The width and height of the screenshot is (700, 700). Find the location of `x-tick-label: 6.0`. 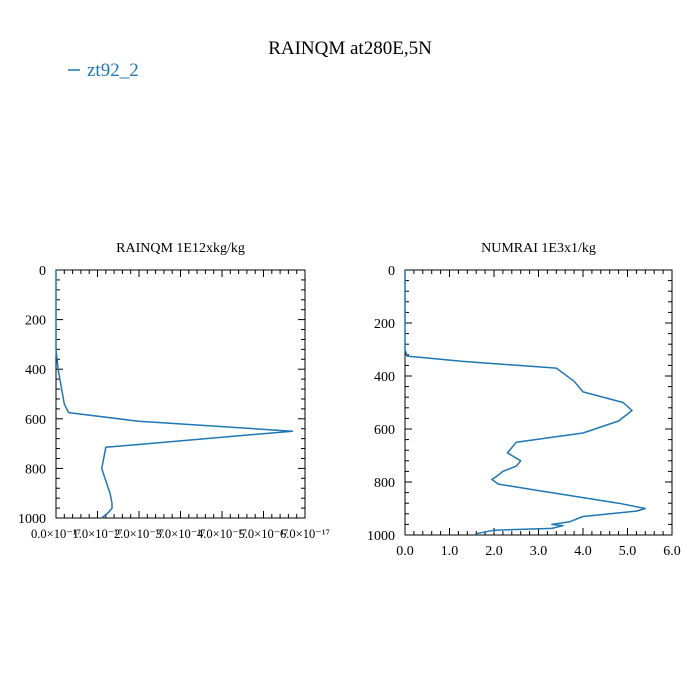

x-tick-label: 6.0 is located at coordinates (672, 551).